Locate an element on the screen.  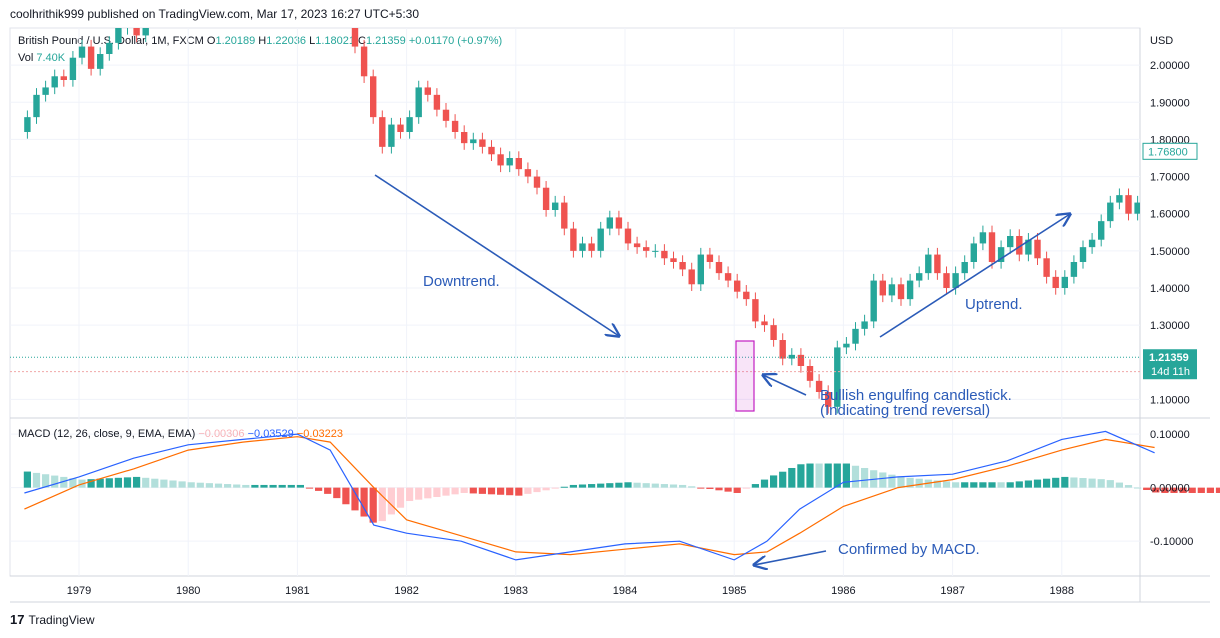
footer-brand: TradingView is located at coordinates (61, 619).